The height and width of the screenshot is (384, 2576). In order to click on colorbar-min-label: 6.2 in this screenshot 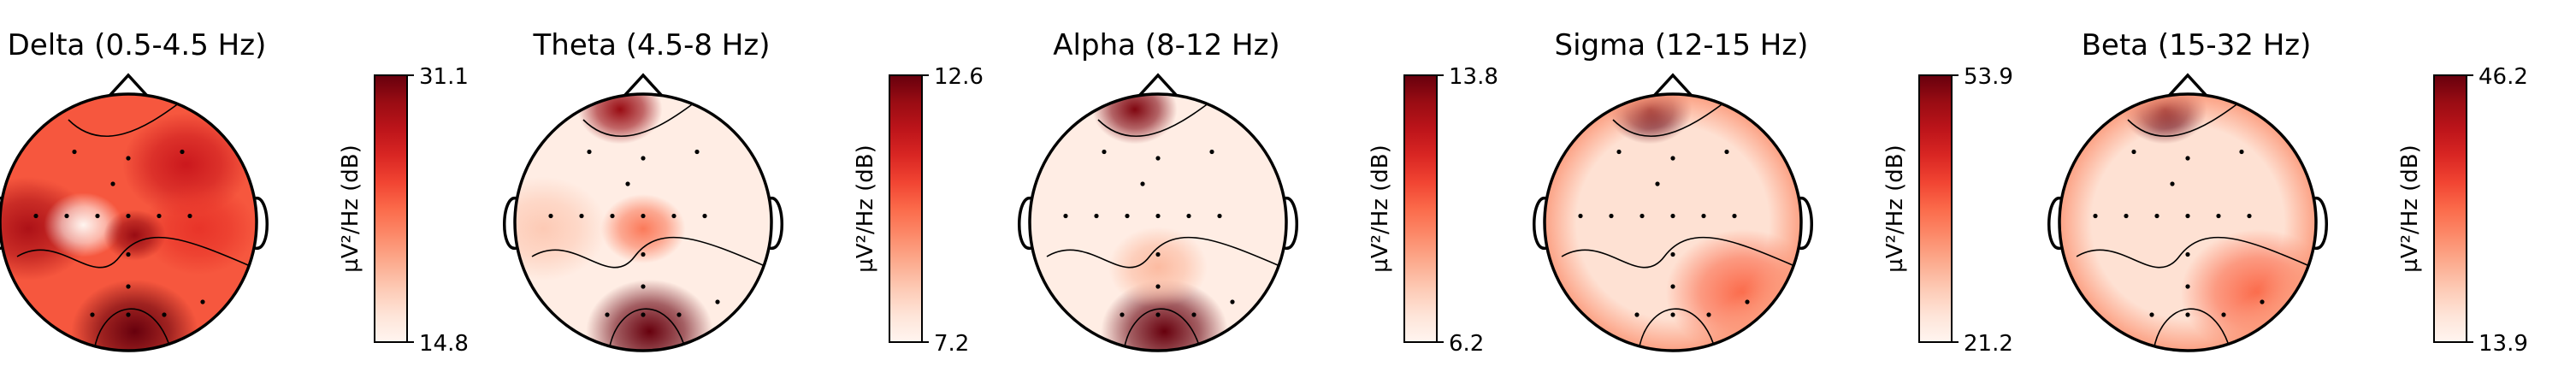, I will do `click(1466, 344)`.